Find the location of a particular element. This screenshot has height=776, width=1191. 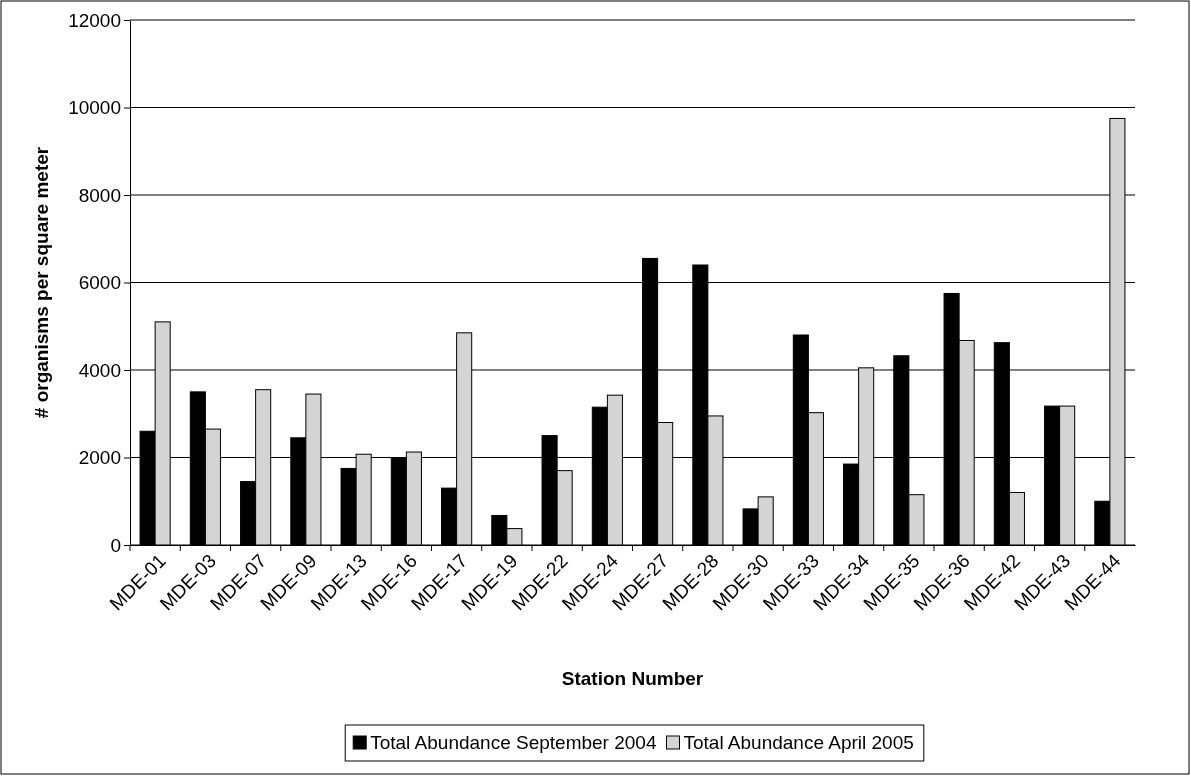

legend-label: Total Abundance April 2005 is located at coordinates (798, 742).